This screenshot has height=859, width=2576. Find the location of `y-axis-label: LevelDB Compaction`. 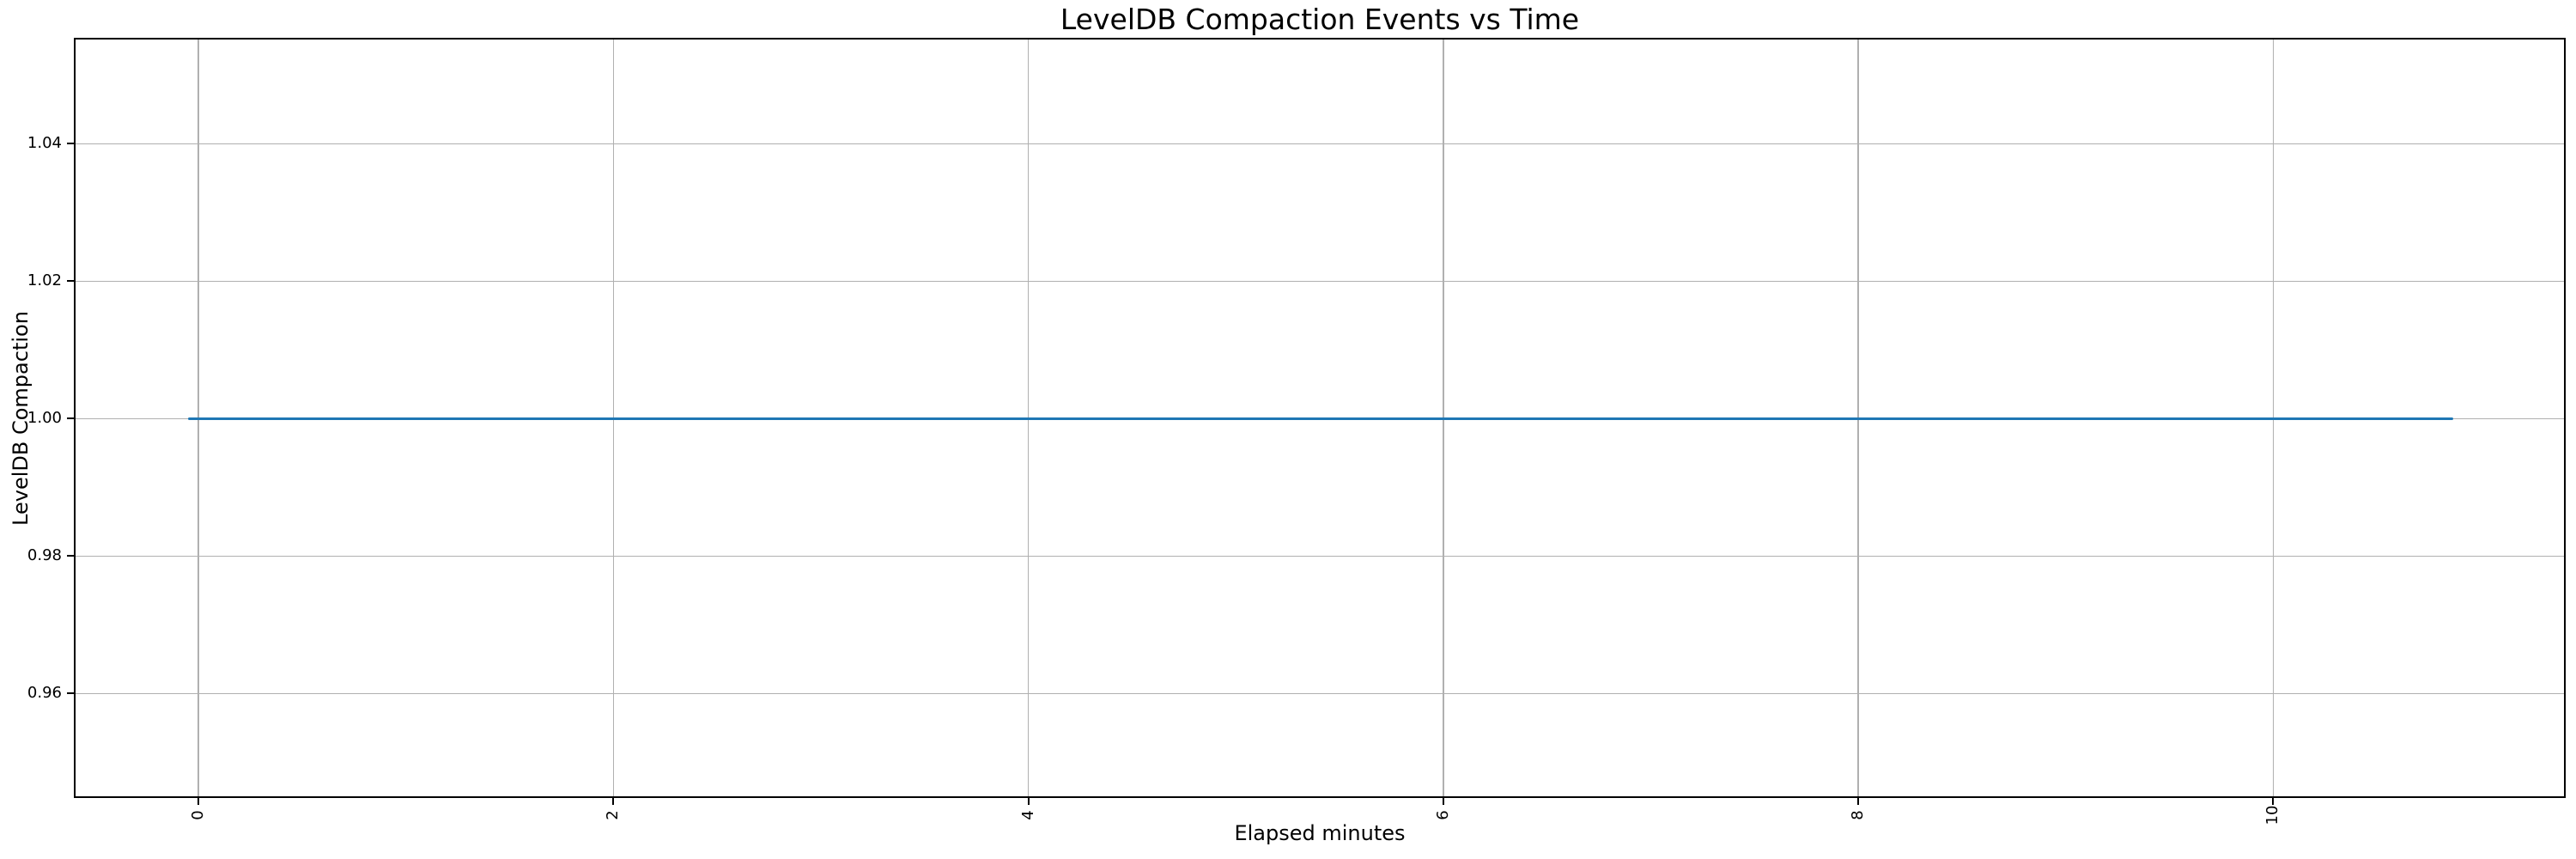

y-axis-label: LevelDB Compaction is located at coordinates (21, 418).